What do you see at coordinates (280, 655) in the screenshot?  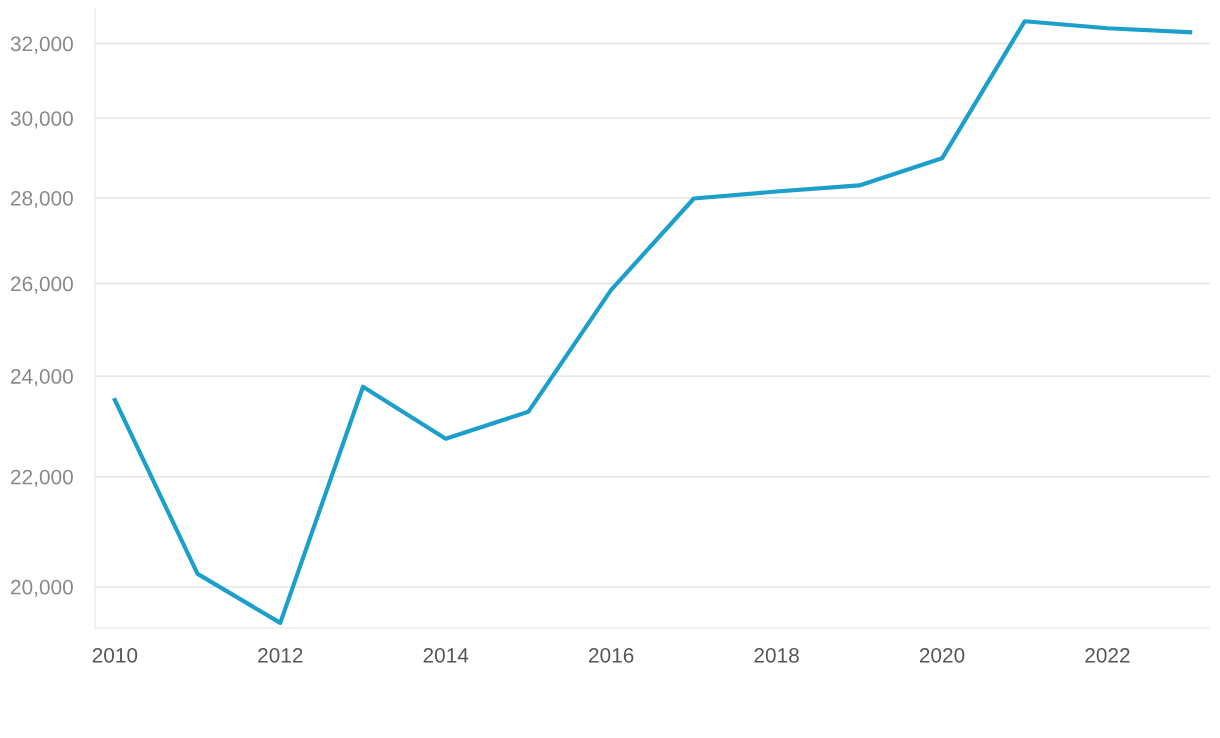 I see `x-tick-label: 2012` at bounding box center [280, 655].